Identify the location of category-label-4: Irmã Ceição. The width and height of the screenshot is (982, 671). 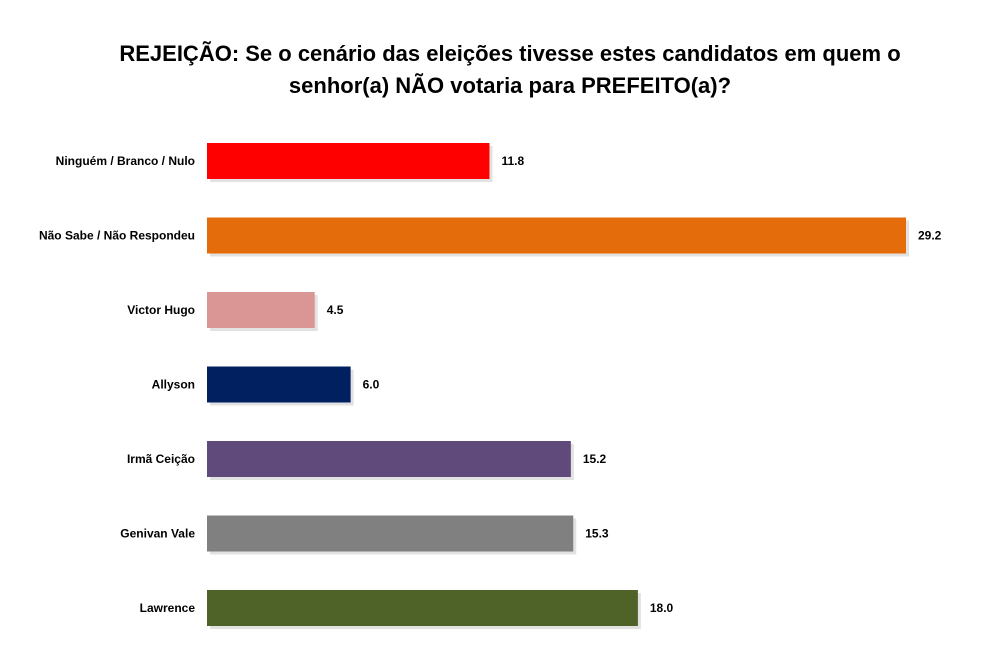
(161, 459).